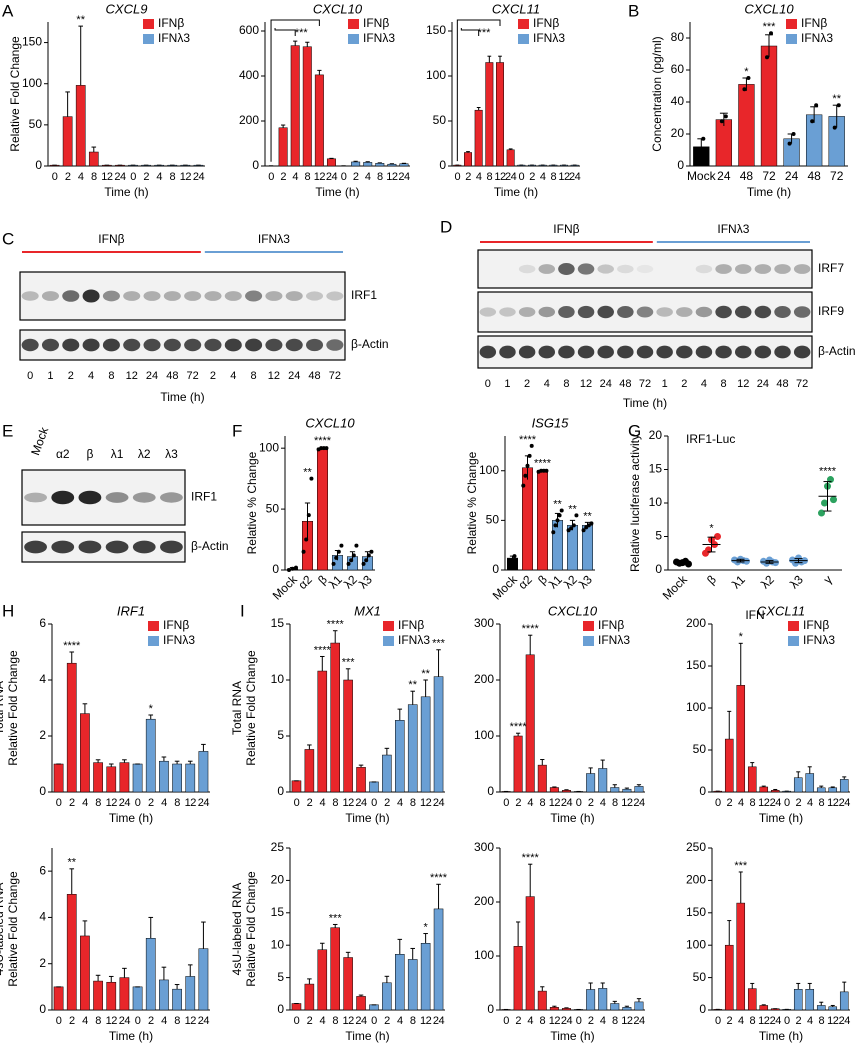 This screenshot has width=856, height=1050. Describe the element at coordinates (233, 376) in the screenshot. I see `lane-label: 4` at that location.